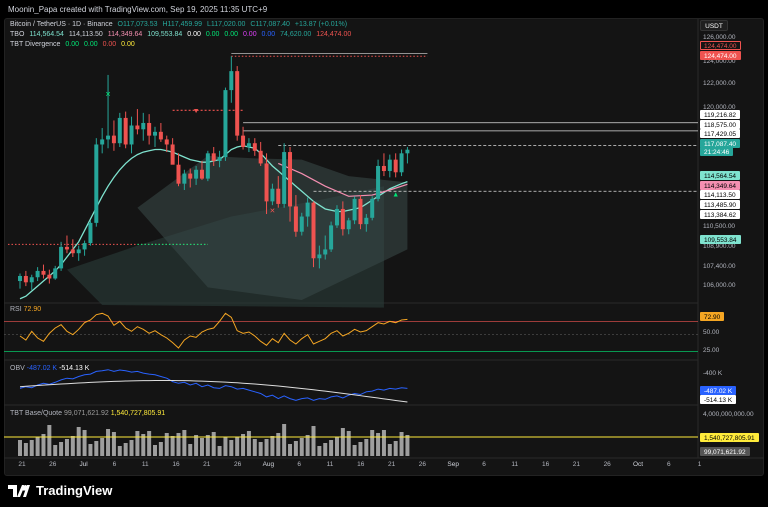 The width and height of the screenshot is (768, 507). What do you see at coordinates (16, 309) in the screenshot?
I see `rsi-name: RSI` at bounding box center [16, 309].